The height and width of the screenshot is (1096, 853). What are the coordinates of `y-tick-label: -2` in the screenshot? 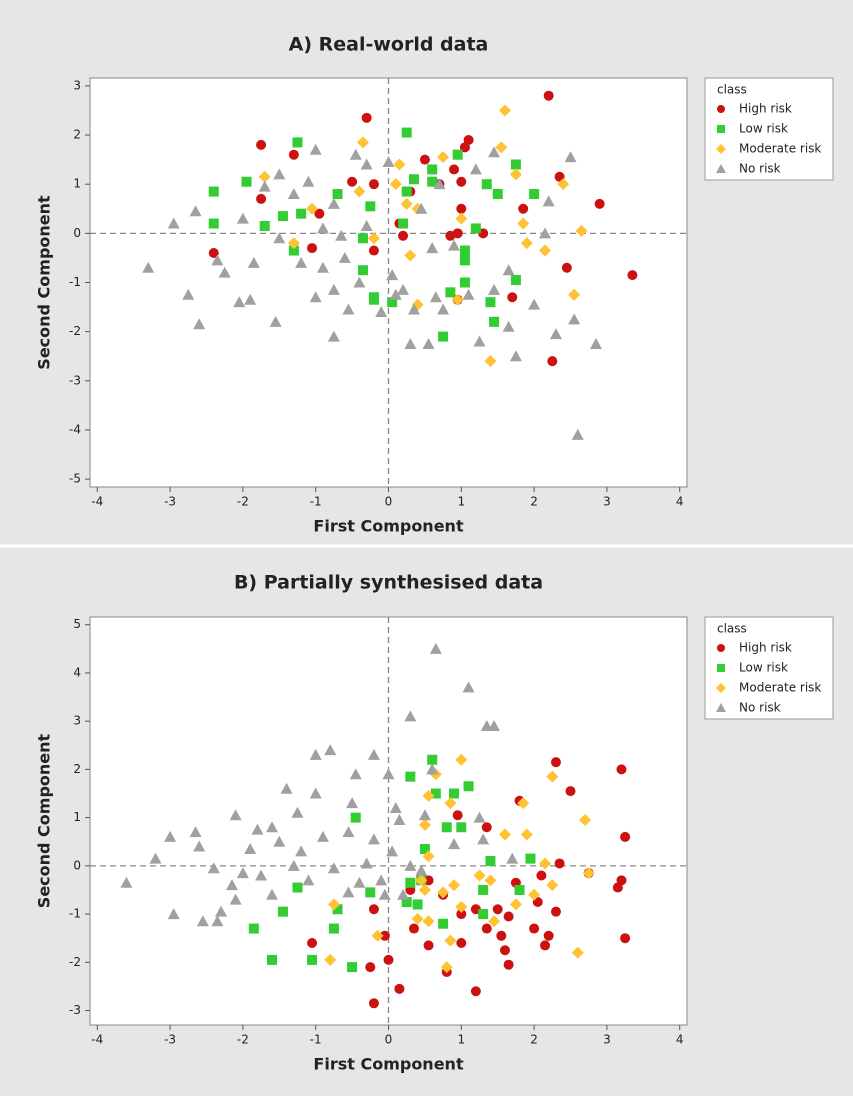 It's located at (75, 331).